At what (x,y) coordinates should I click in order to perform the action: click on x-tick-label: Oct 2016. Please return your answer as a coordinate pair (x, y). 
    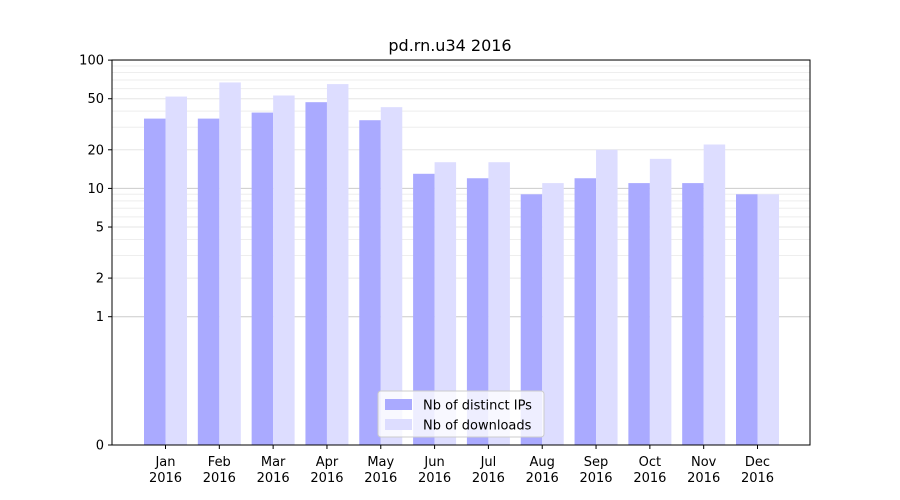
    Looking at the image, I should click on (649, 470).